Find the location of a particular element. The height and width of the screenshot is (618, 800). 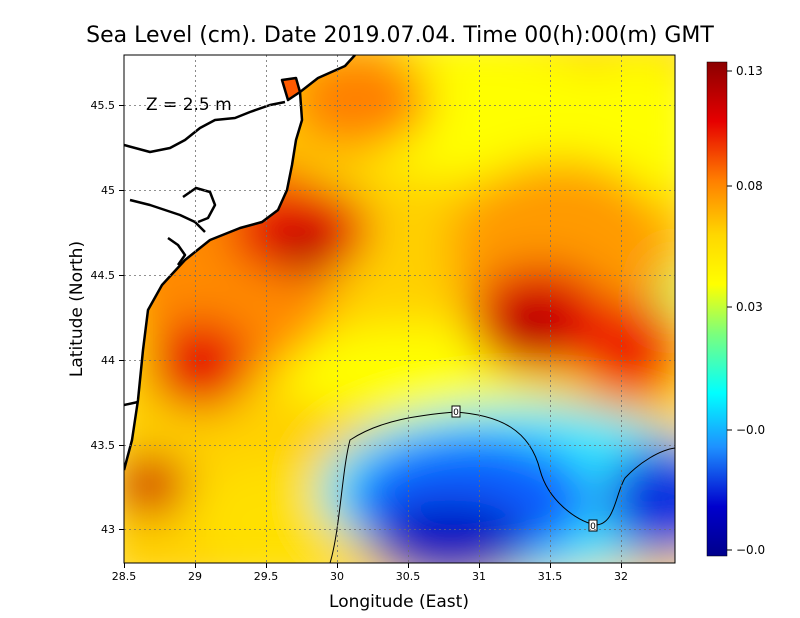

x-tick-label: 28.5 is located at coordinates (124, 576).